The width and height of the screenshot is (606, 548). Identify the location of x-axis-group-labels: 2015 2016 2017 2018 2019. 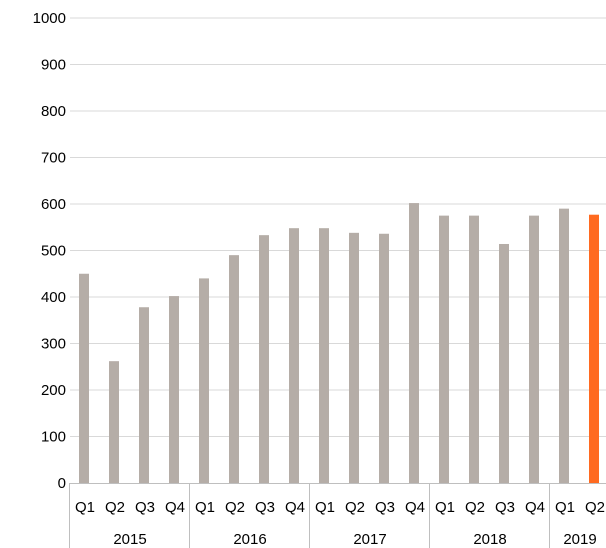
(354, 539).